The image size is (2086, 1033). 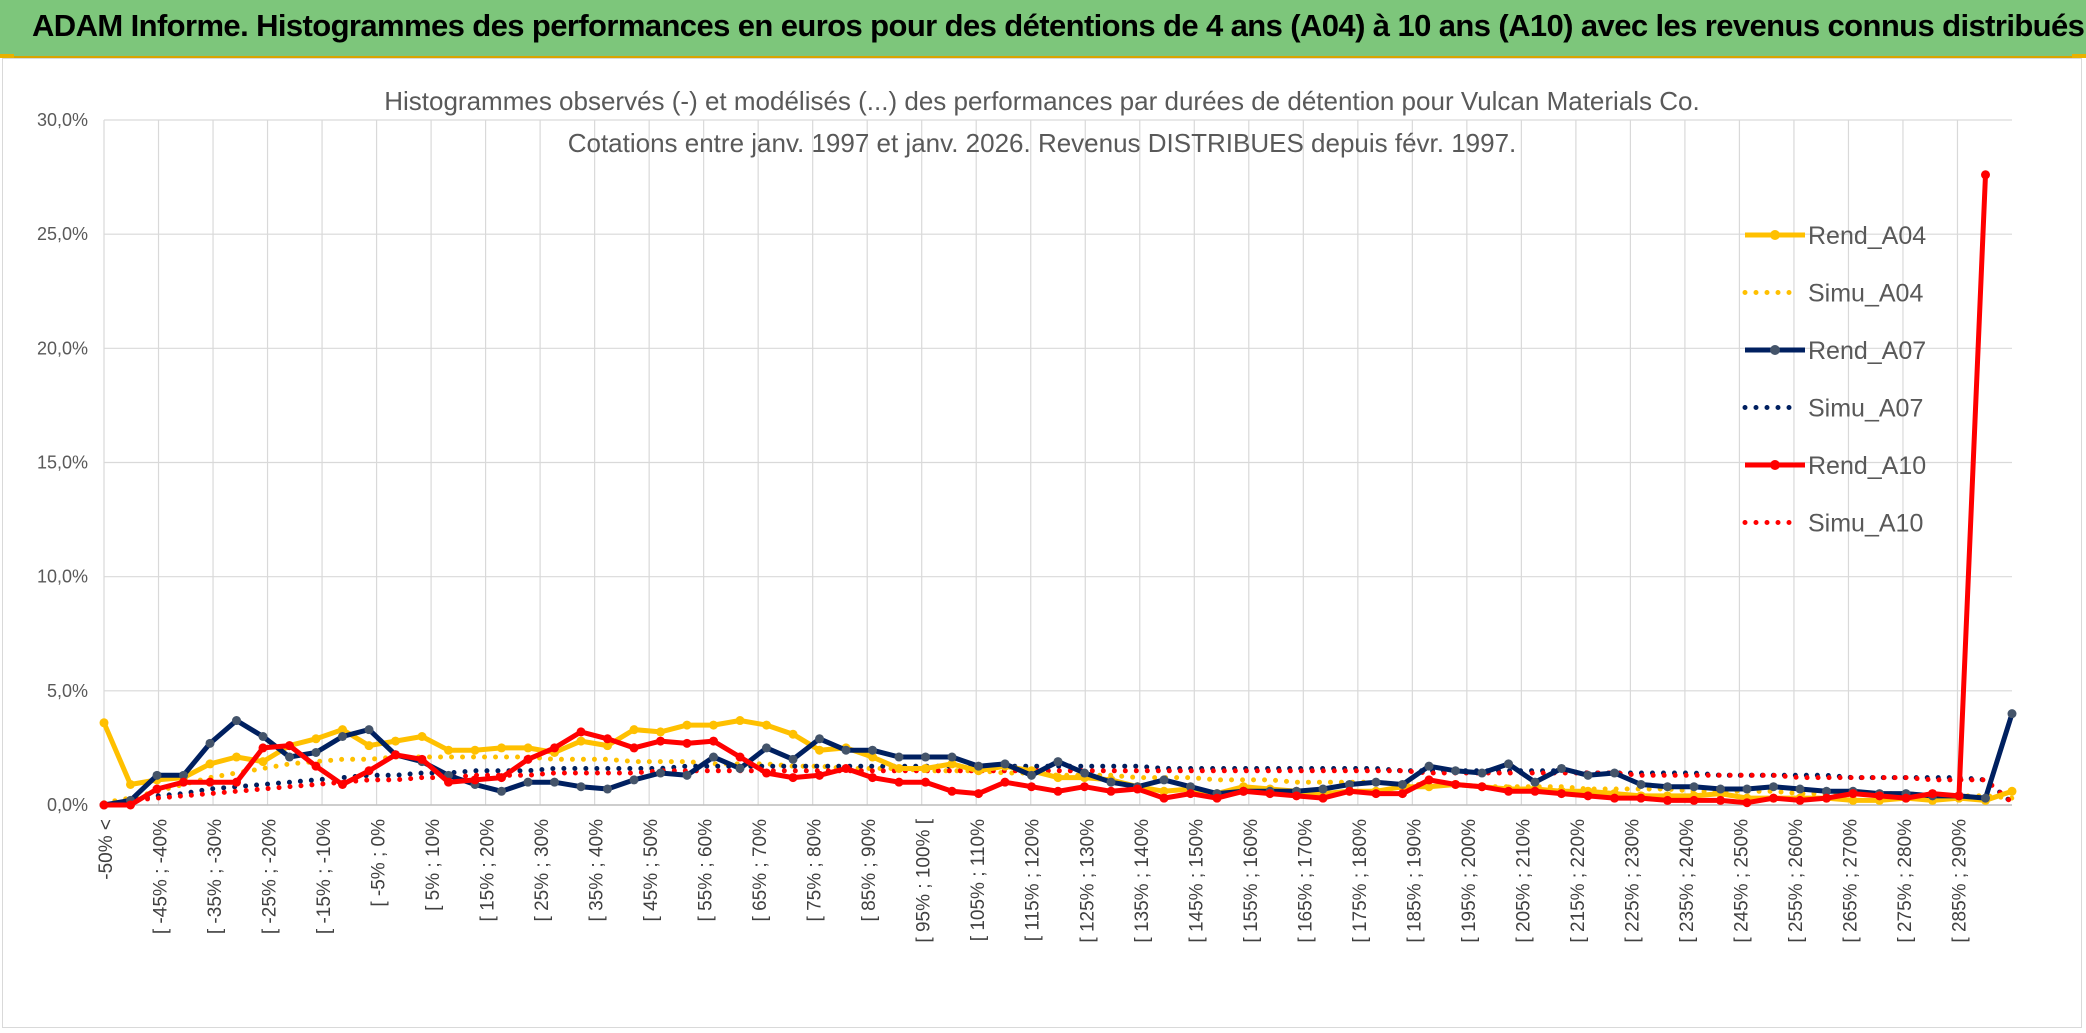 I want to click on x-tick-label: [ 195% ; 200%, so click(x=1469, y=881).